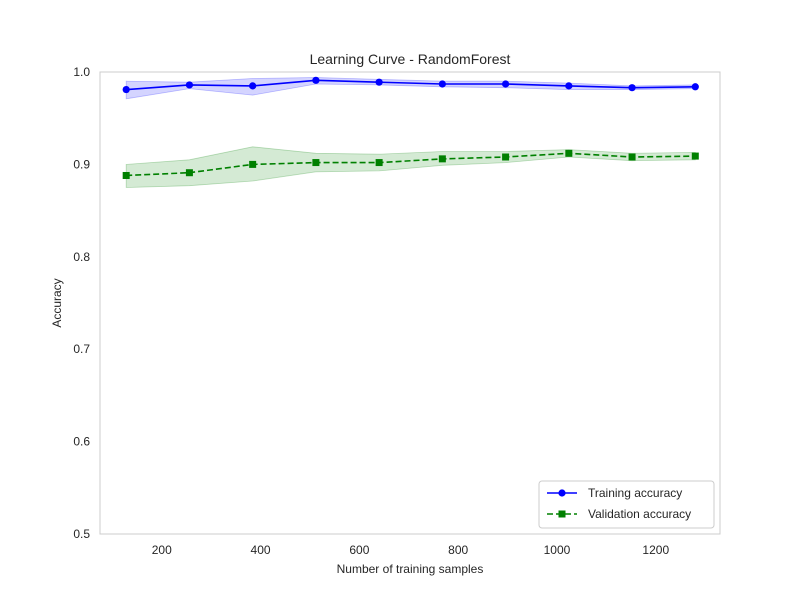 The image size is (800, 600). Describe the element at coordinates (635, 493) in the screenshot. I see `legend-label-training: Training accuracy` at that location.